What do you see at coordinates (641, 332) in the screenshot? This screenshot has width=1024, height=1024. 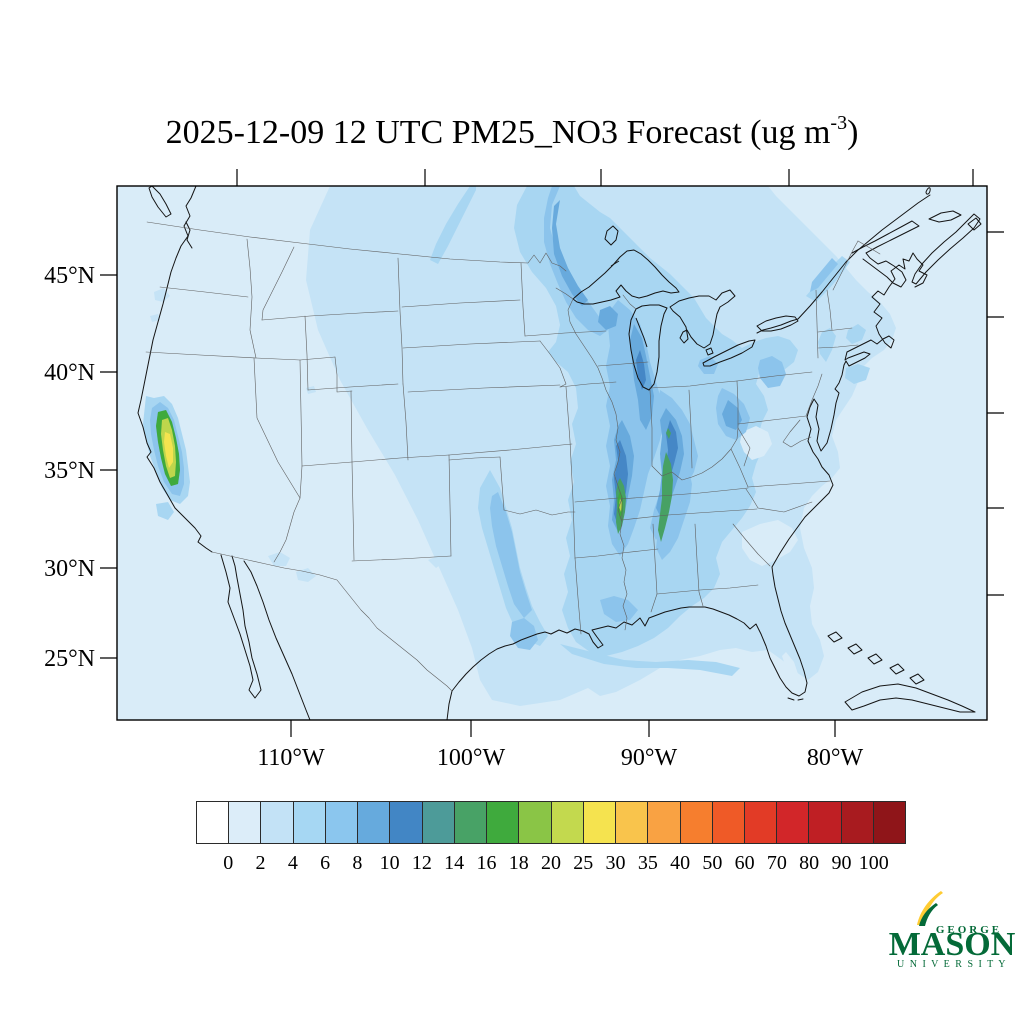 I see `green-bay` at bounding box center [641, 332].